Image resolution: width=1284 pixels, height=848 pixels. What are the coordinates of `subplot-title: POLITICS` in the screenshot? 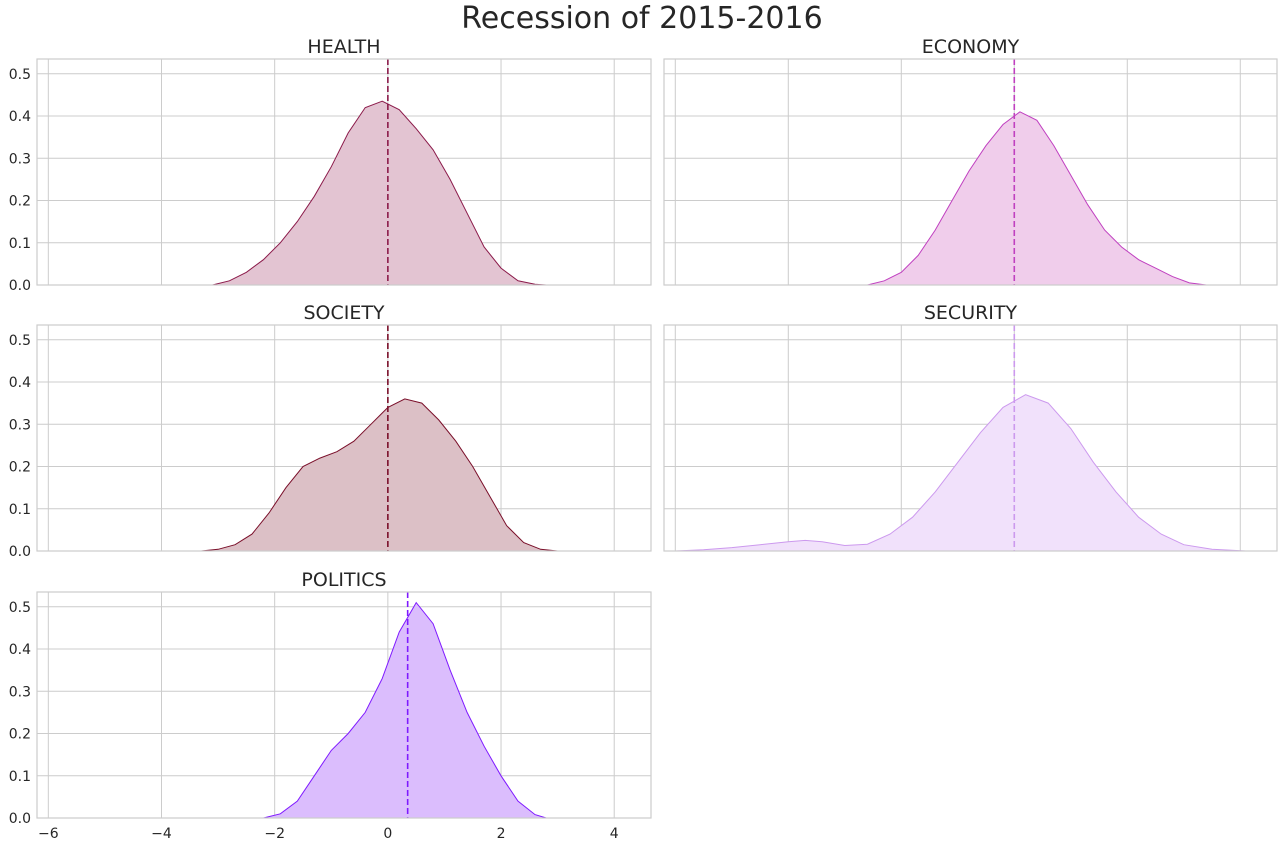 It's located at (343, 580).